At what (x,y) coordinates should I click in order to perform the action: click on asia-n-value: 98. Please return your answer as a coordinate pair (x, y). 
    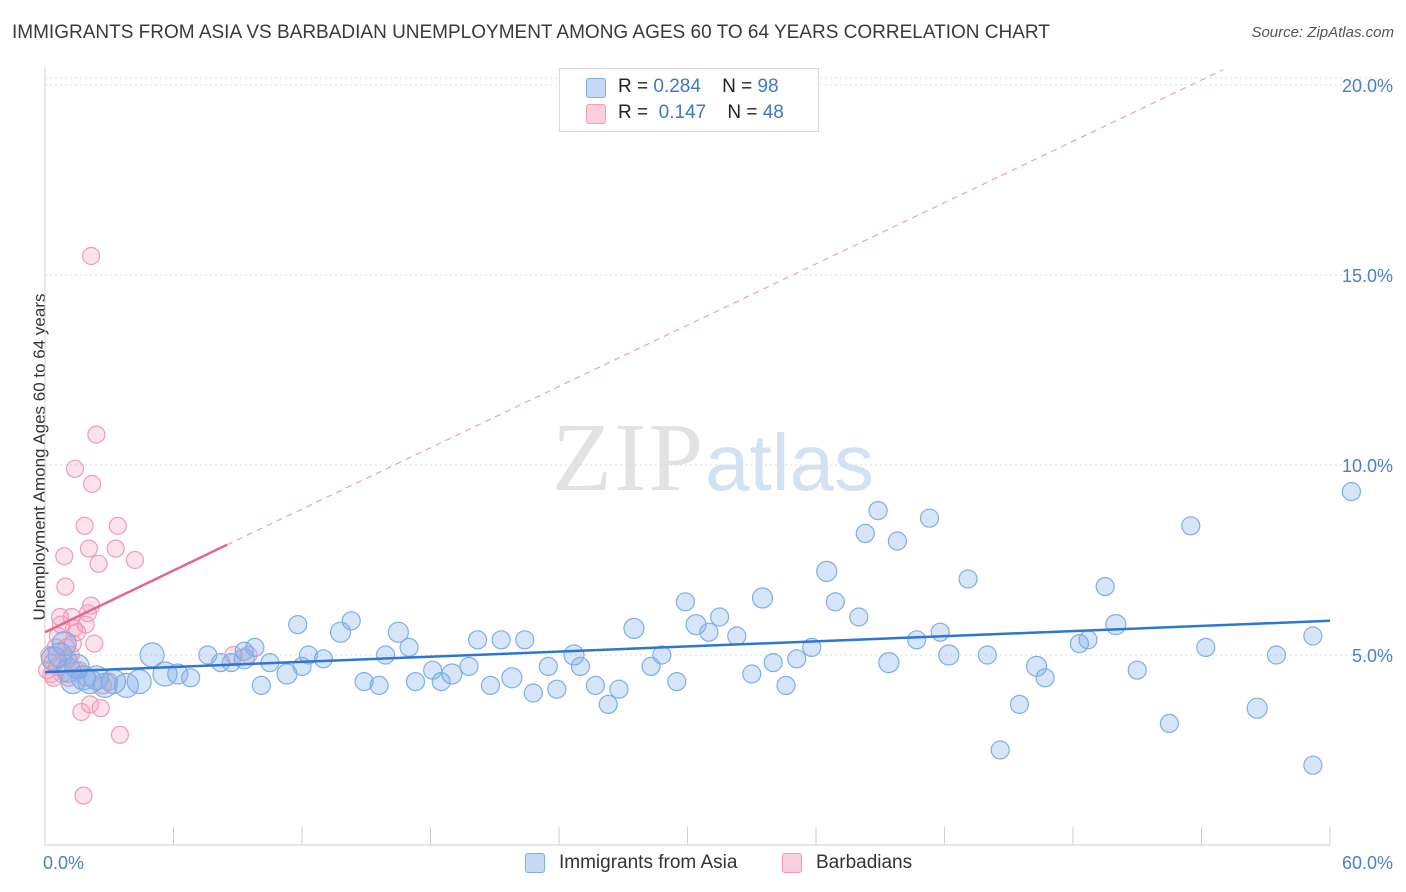
    Looking at the image, I should click on (768, 86).